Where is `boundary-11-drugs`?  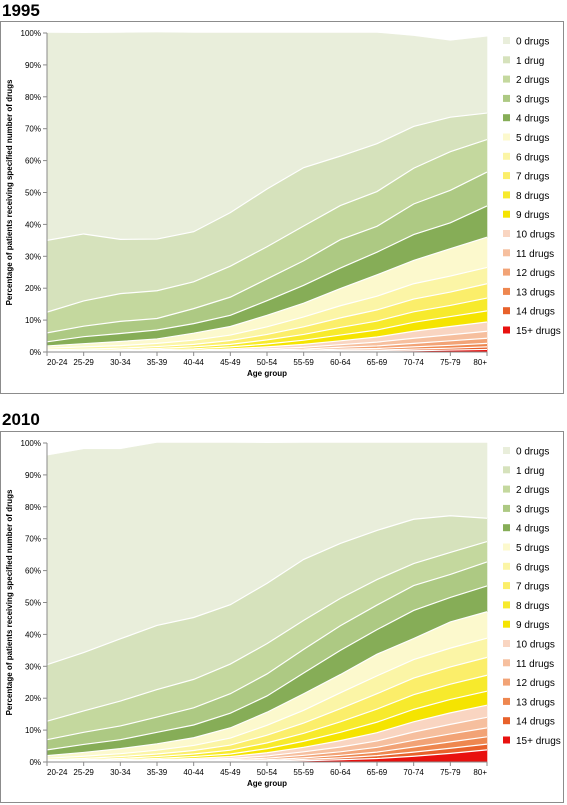
boundary-11-drugs is located at coordinates (267, 739).